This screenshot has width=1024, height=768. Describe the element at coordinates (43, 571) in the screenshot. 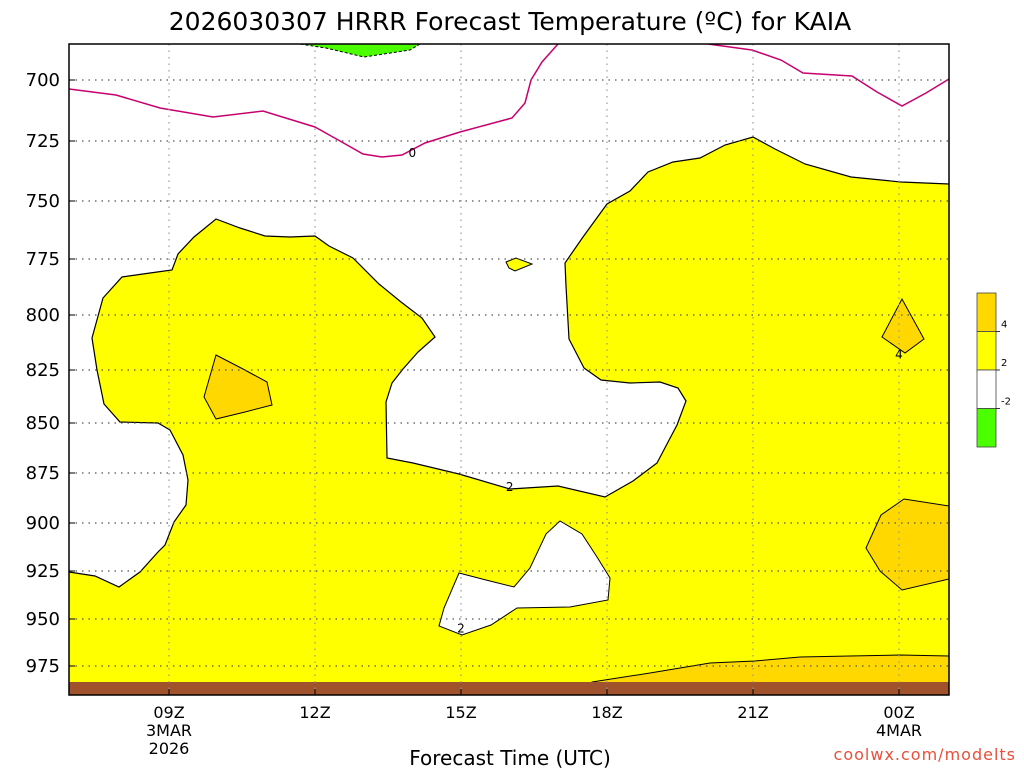

I see `y-tick-label: 925` at that location.